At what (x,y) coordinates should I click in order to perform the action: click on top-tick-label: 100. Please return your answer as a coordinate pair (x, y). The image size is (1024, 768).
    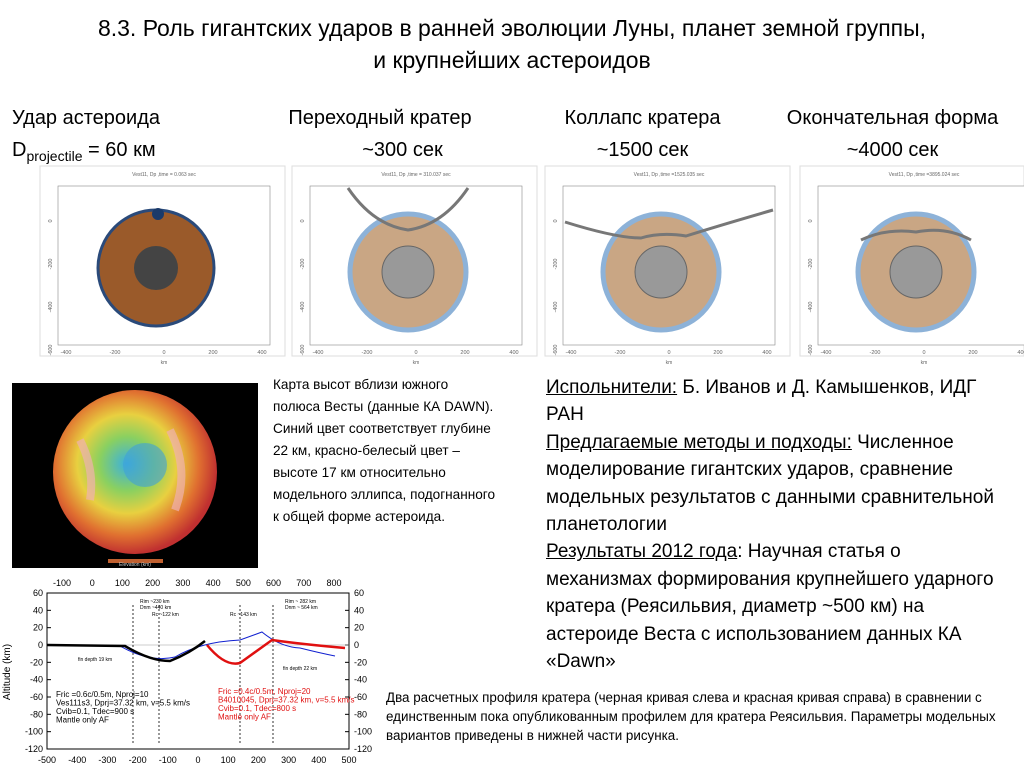
    Looking at the image, I should click on (122, 583).